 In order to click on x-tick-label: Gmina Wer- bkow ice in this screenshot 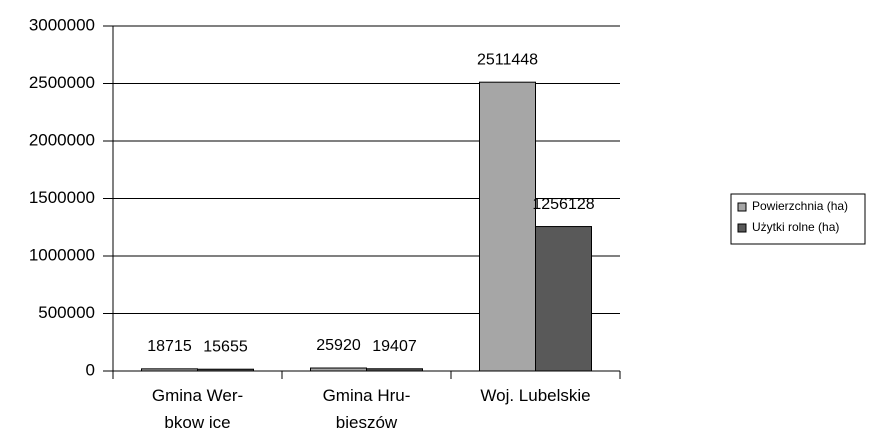, I will do `click(197, 409)`.